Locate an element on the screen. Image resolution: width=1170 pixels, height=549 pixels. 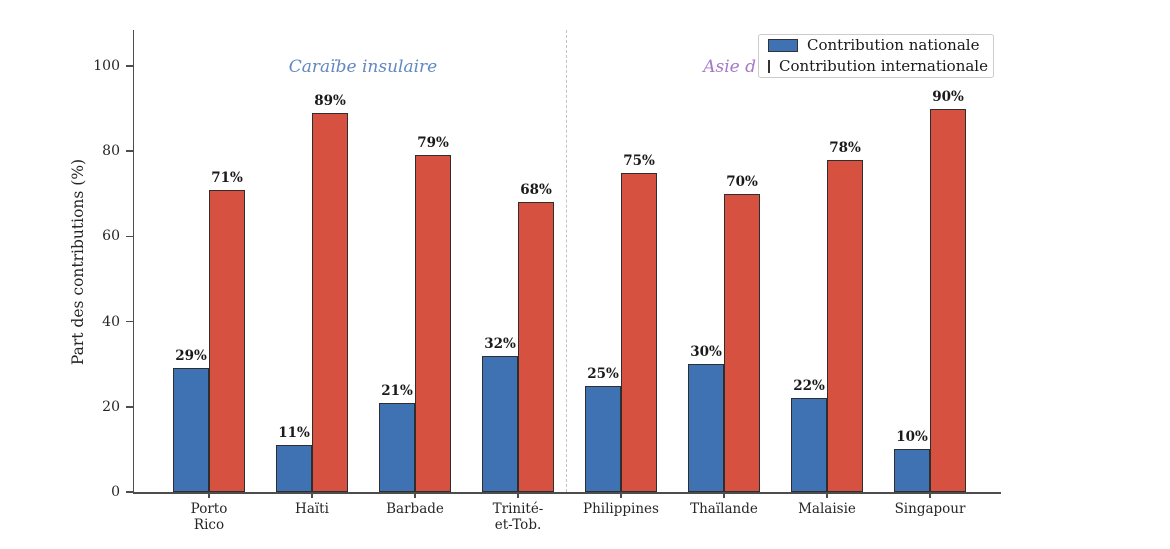
group-label-caraibe: Caraïbe insulaire is located at coordinates (363, 67).